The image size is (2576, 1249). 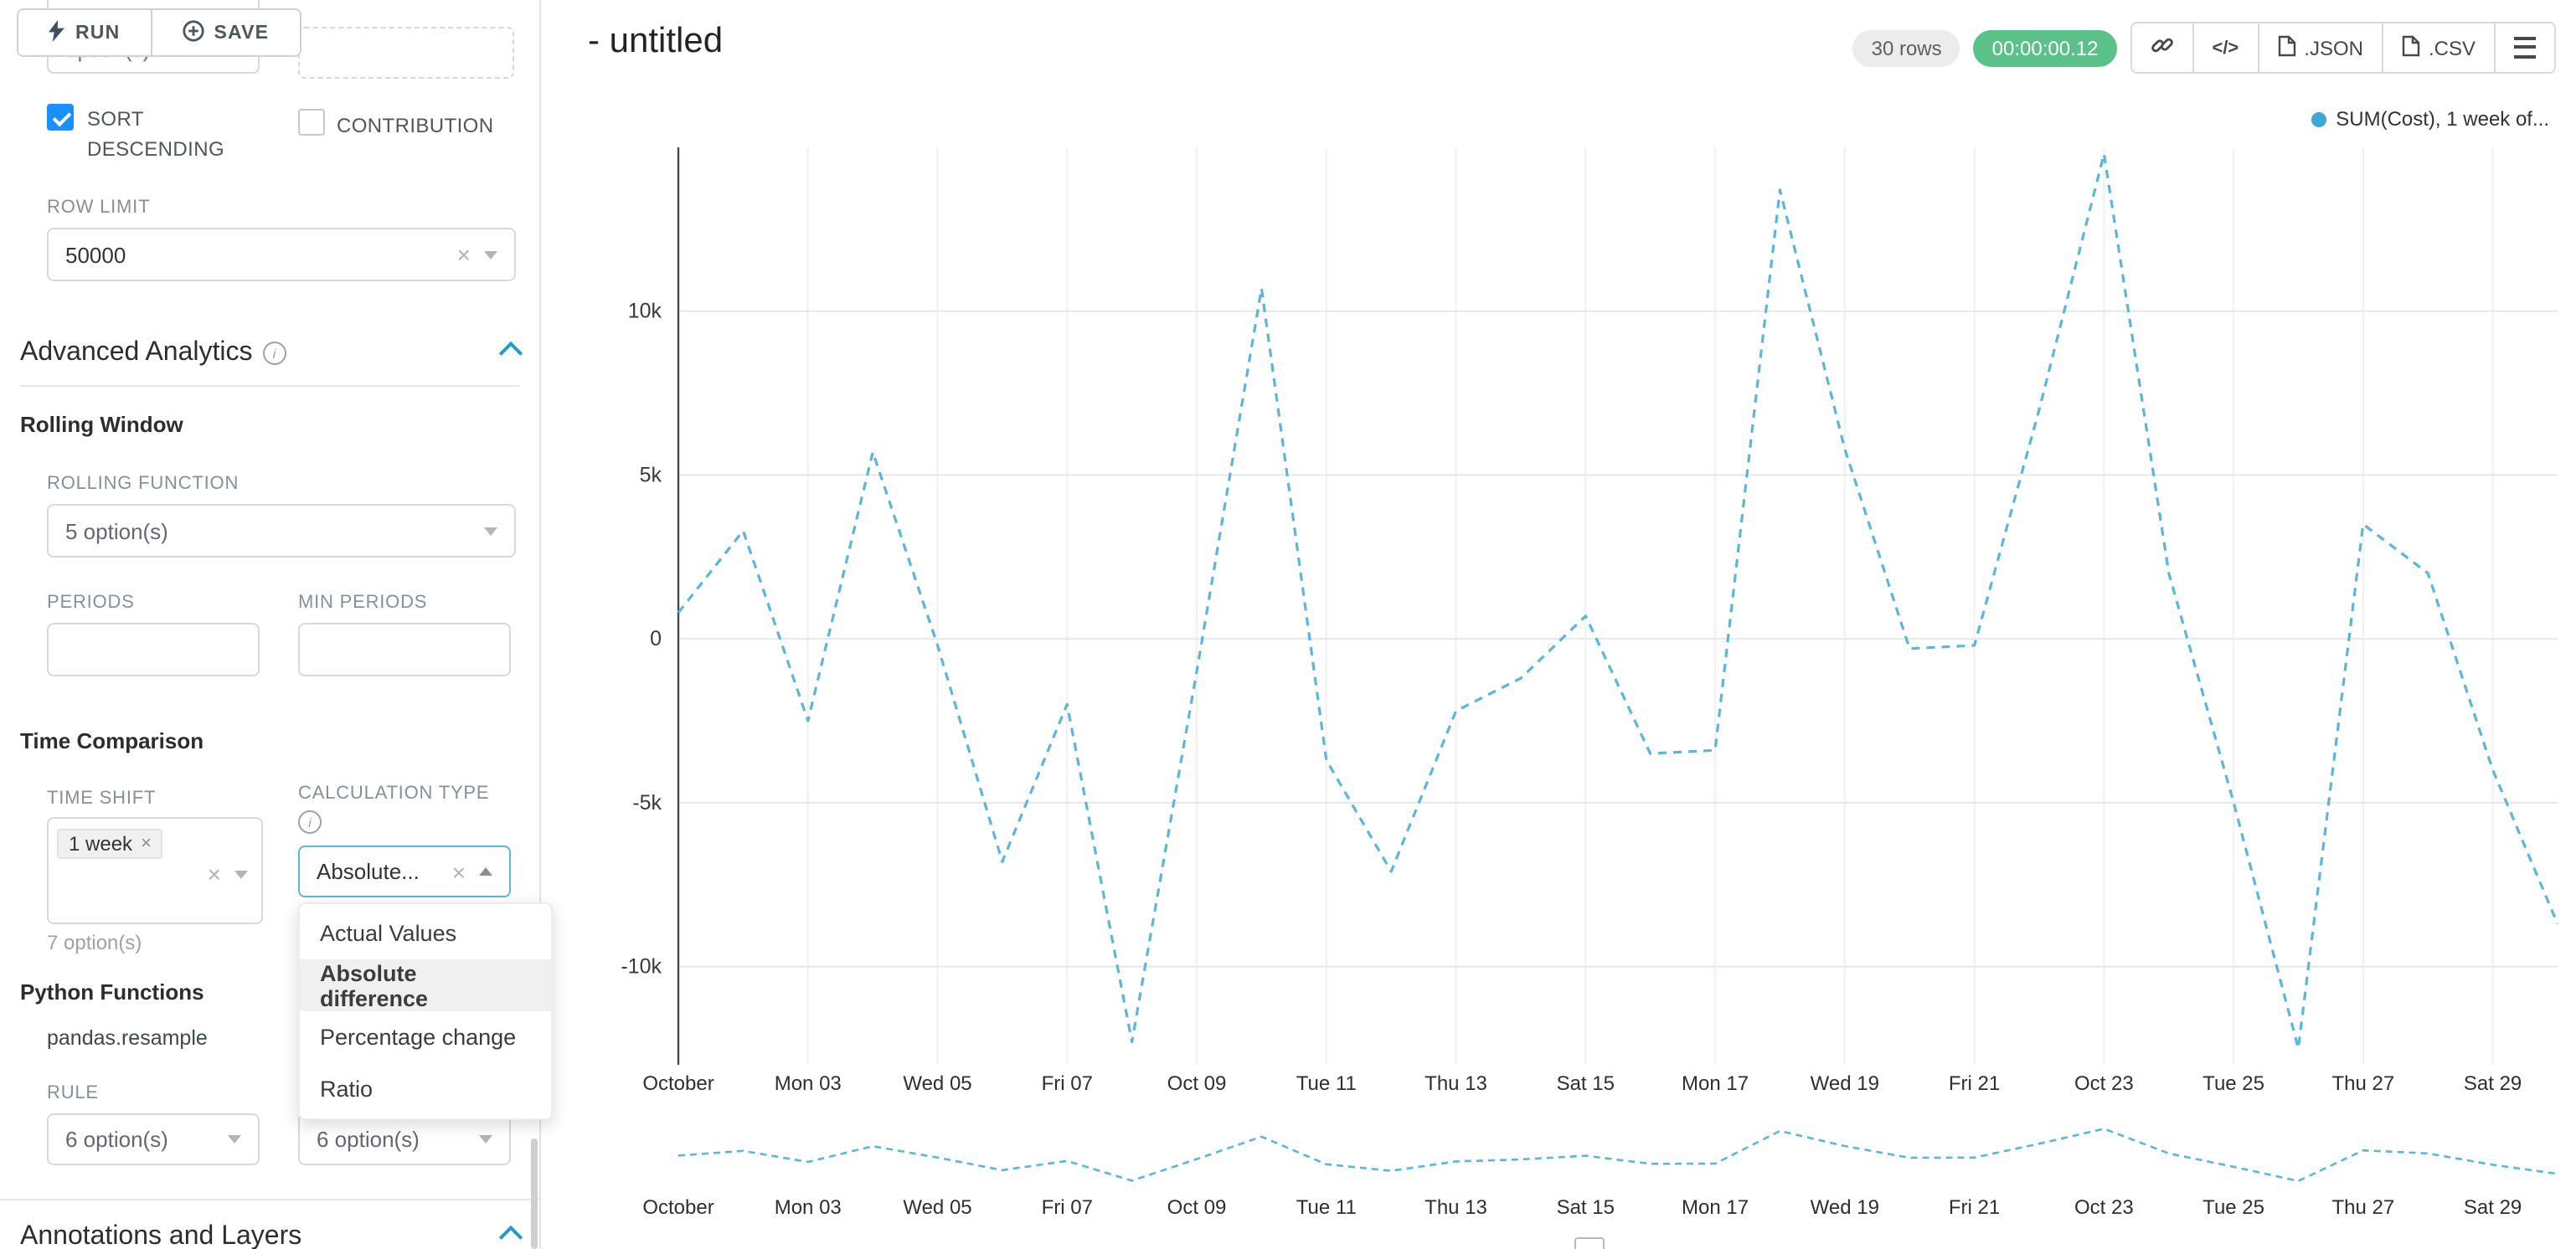 What do you see at coordinates (651, 474) in the screenshot?
I see `y-tick-label: 5k` at bounding box center [651, 474].